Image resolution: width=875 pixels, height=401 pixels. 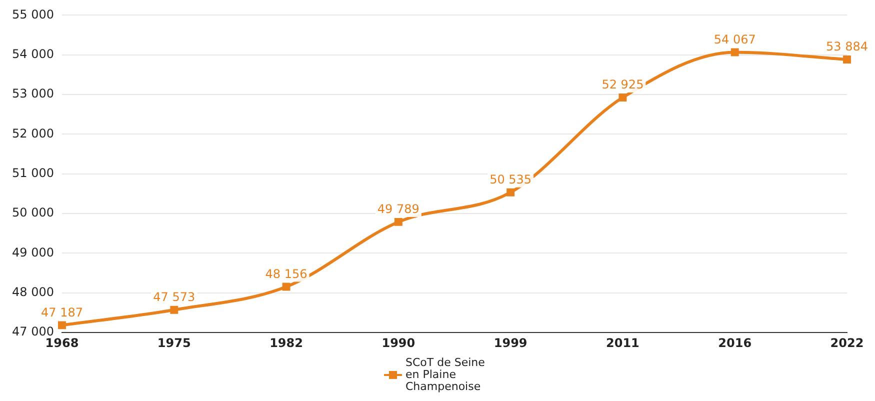 I want to click on y-tick-label: 54 000, so click(x=33, y=54).